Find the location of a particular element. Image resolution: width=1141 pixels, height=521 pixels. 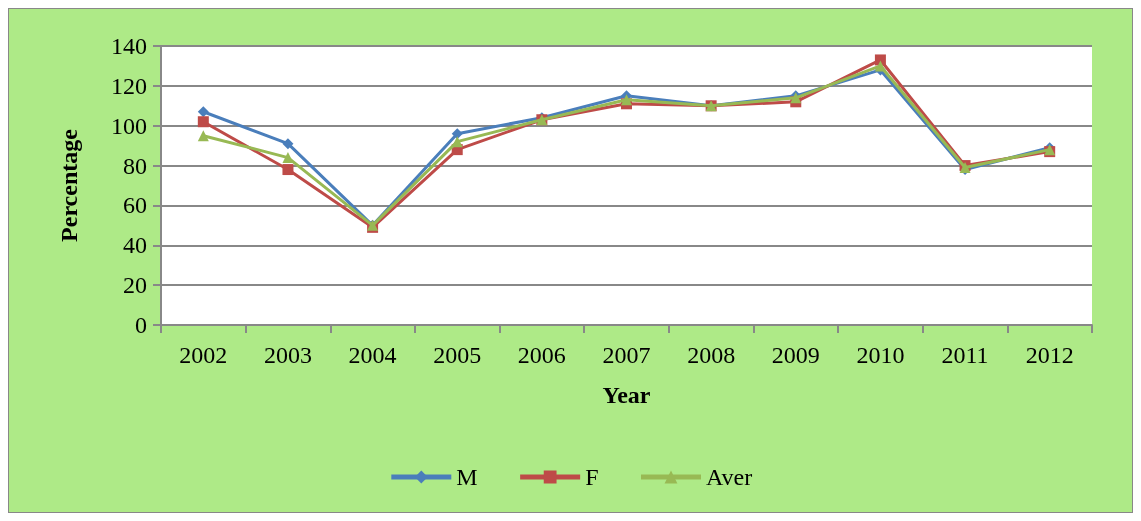

y-tick-label: 140 is located at coordinates (129, 46).